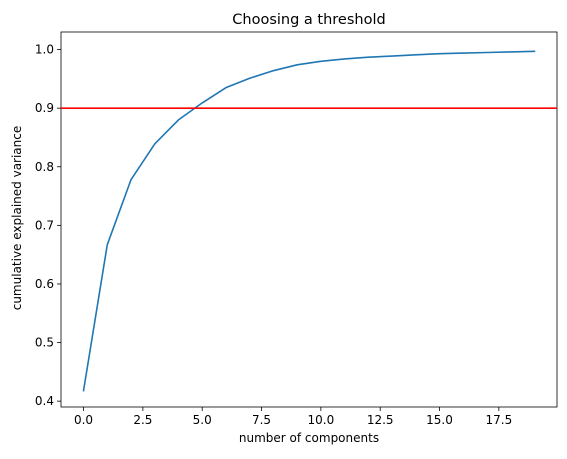 This screenshot has width=567, height=459. I want to click on x-axis-label: number of components, so click(309, 438).